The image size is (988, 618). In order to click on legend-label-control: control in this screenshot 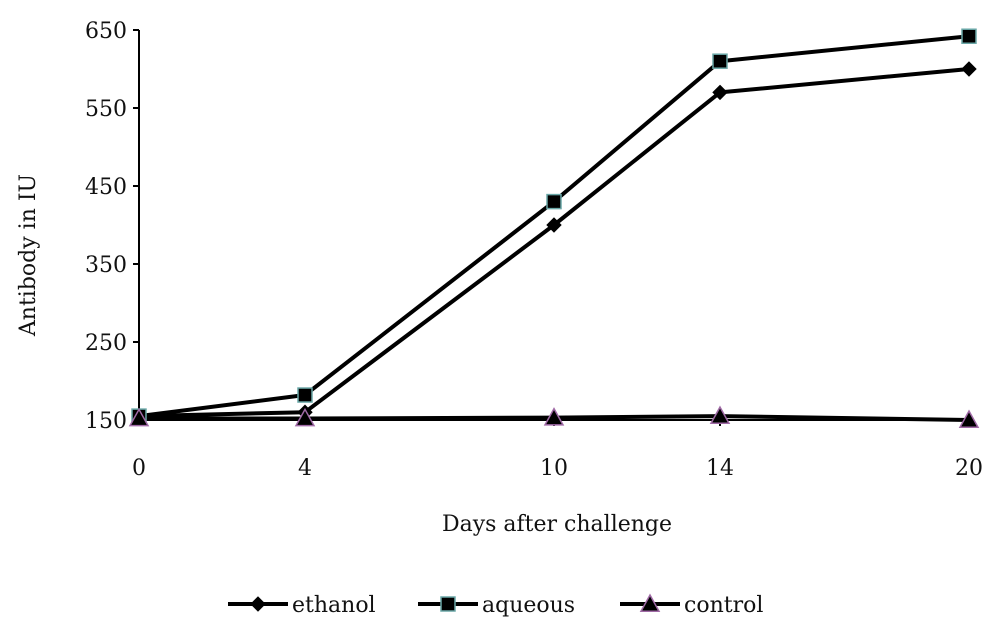, I will do `click(723, 605)`.